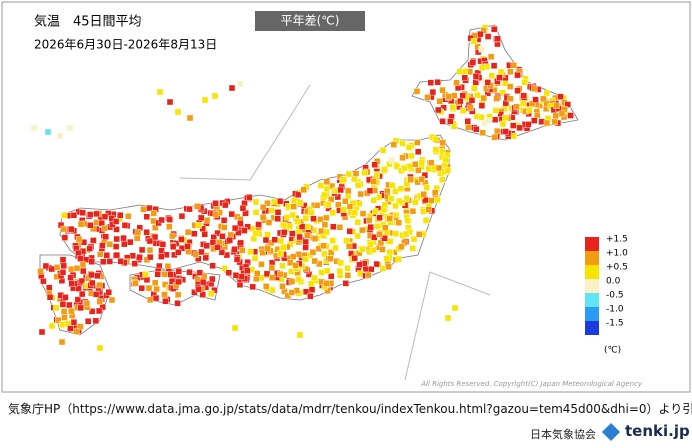  I want to click on legend-label: +0.5, so click(617, 268).